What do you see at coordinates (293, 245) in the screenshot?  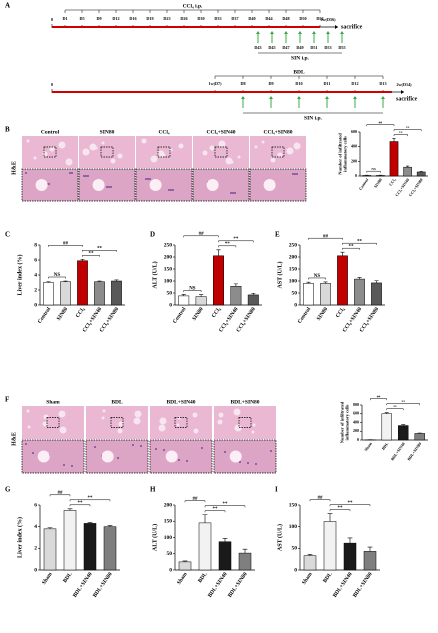 I see `y-tick-label: 250` at bounding box center [293, 245].